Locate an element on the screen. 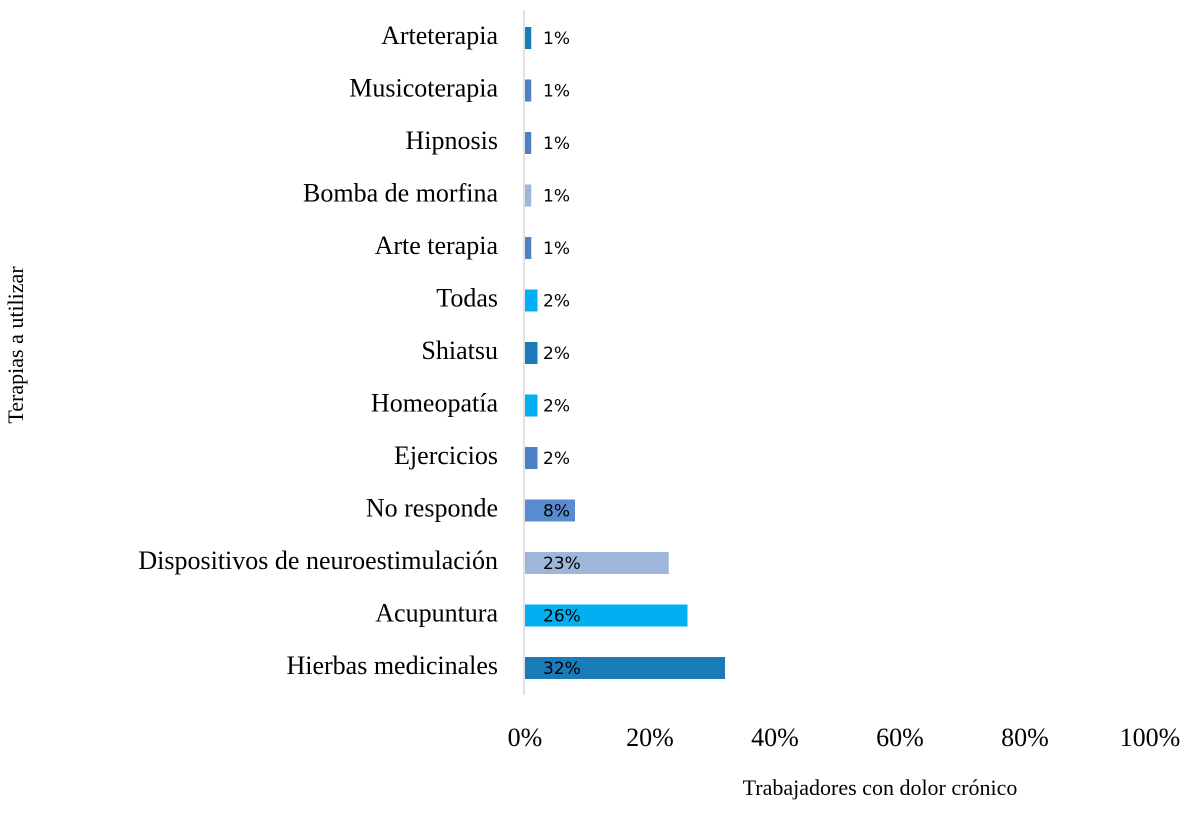 The width and height of the screenshot is (1191, 825). y-tick-label: Acupuntura is located at coordinates (436, 612).